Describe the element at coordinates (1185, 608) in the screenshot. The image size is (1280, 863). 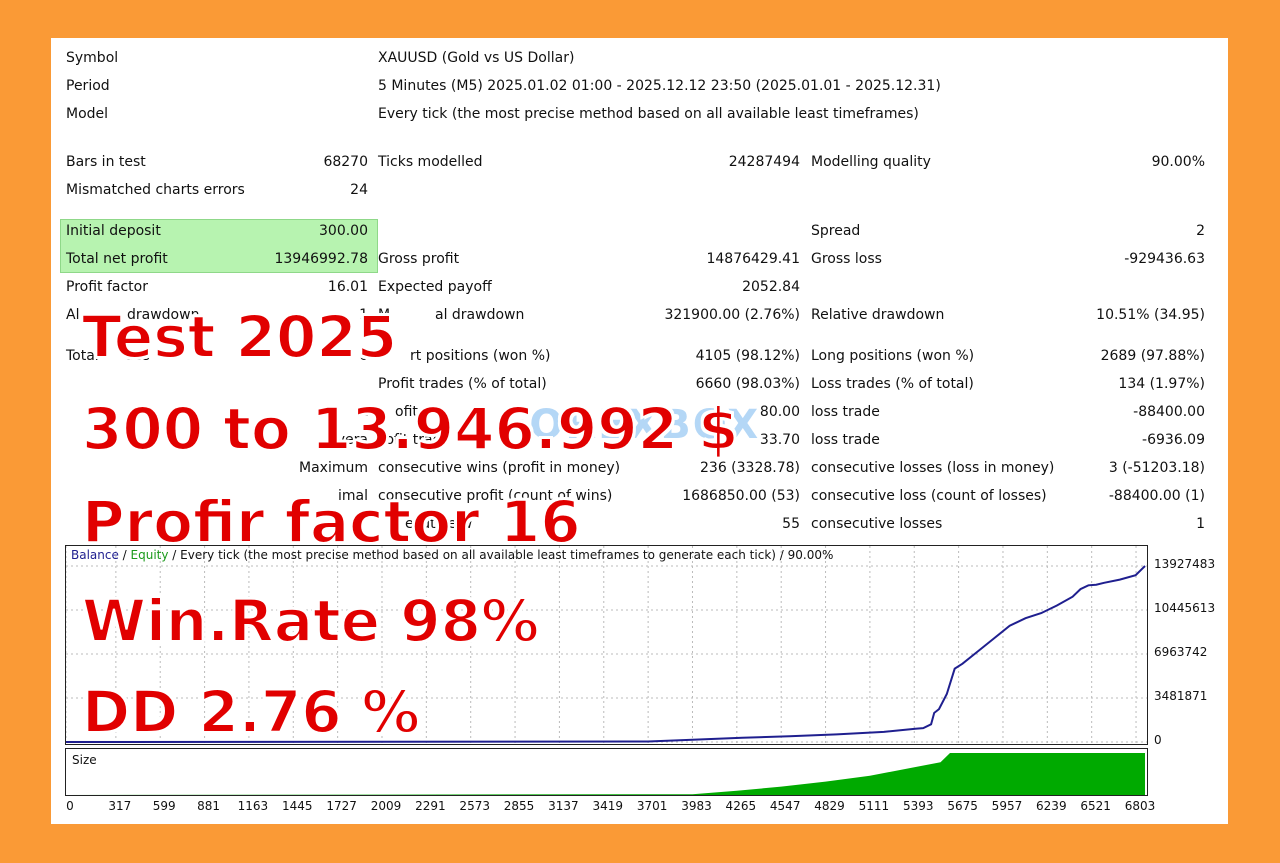
I see `y-tick-label: 10445613` at that location.